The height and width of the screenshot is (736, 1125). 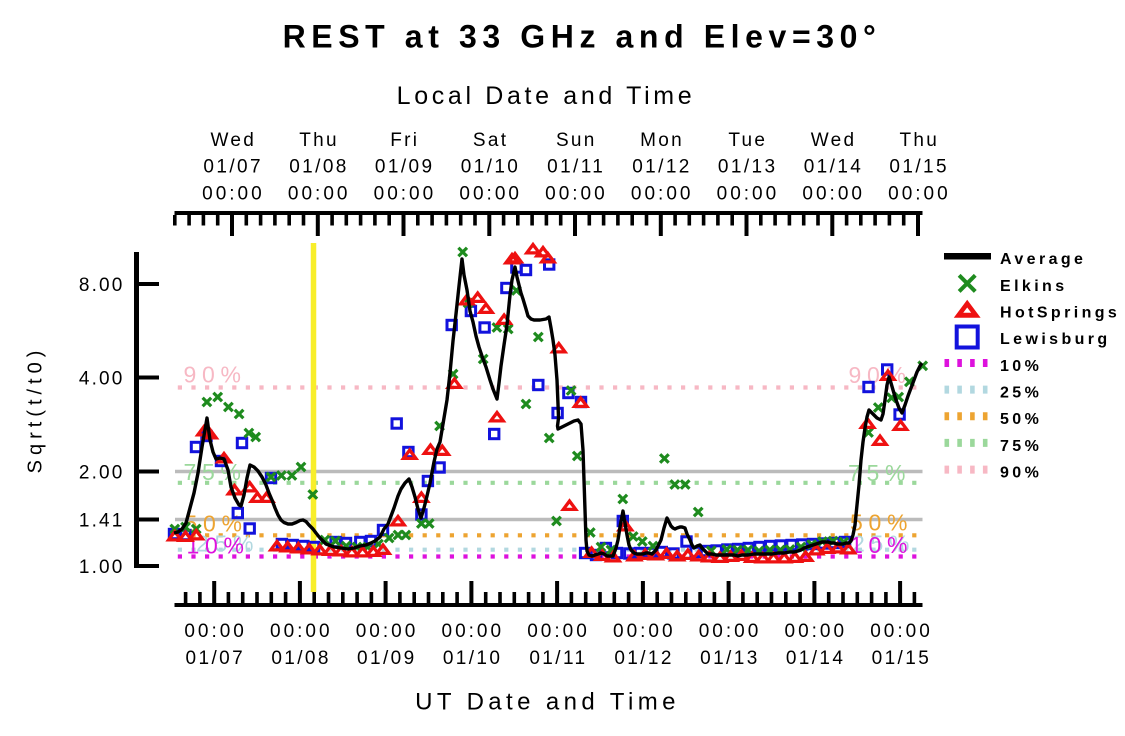 What do you see at coordinates (1043, 259) in the screenshot?
I see `svg-text: Average` at bounding box center [1043, 259].